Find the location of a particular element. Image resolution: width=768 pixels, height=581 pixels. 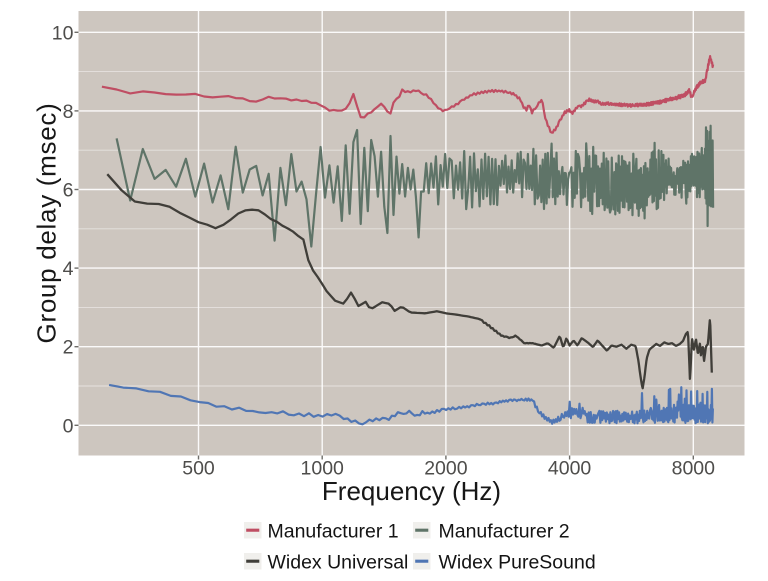

svg-text: 0 is located at coordinates (68, 426).